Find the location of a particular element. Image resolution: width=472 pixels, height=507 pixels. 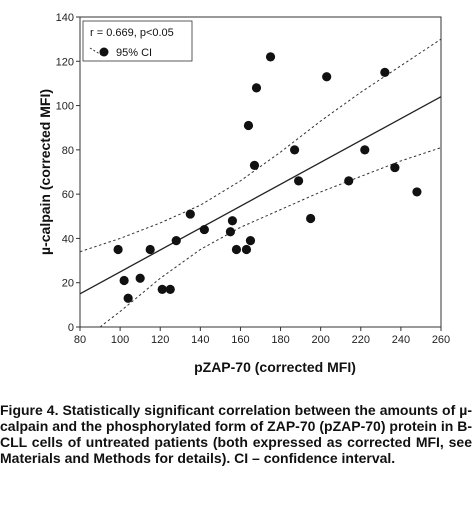

x-tick-label: 240 is located at coordinates (401, 340).